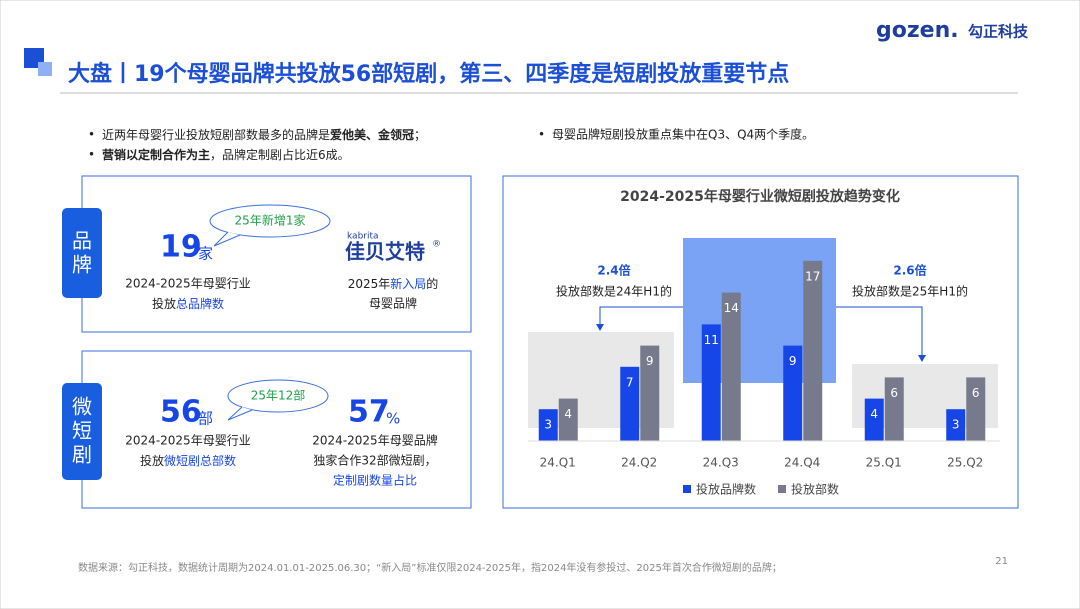 This screenshot has height=609, width=1080. I want to click on logo-mark: ®, so click(436, 245).